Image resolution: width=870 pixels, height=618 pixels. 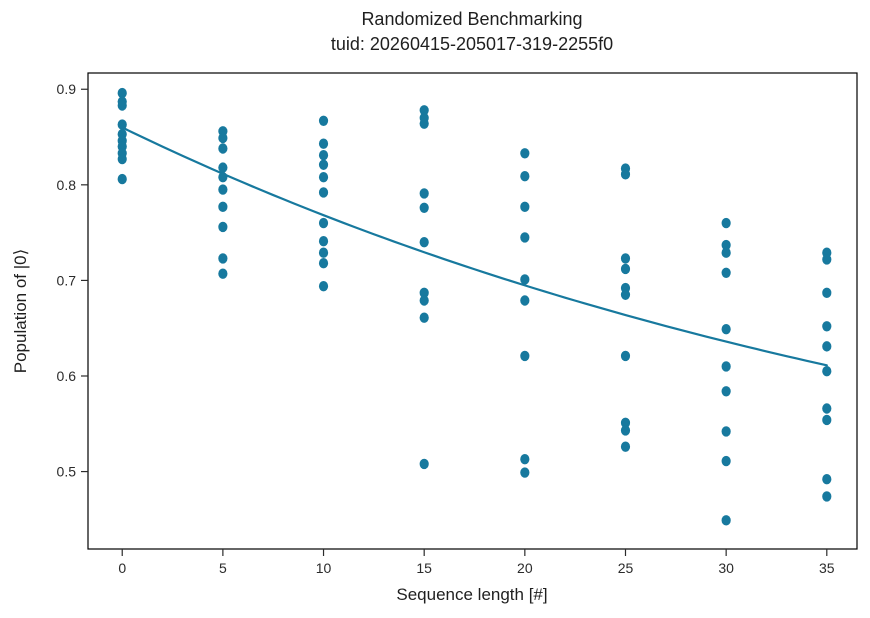 What do you see at coordinates (626, 568) in the screenshot?
I see `x-tick-label: 25` at bounding box center [626, 568].